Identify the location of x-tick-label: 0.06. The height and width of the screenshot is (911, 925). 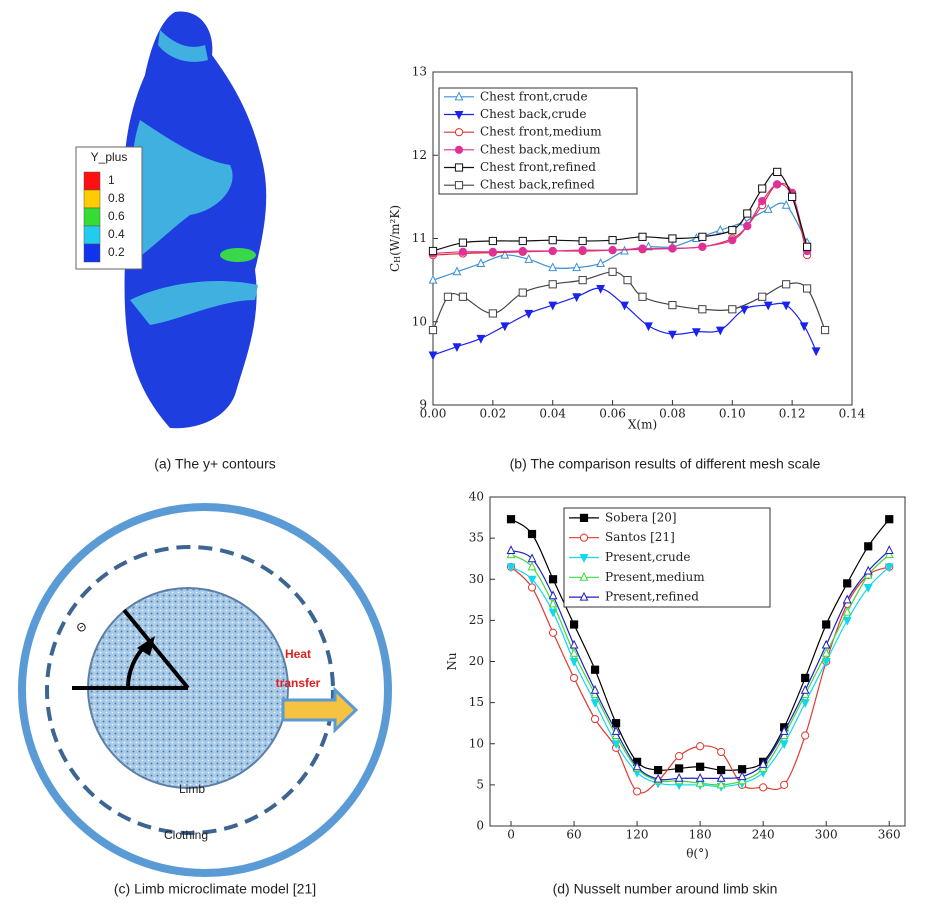
(612, 414).